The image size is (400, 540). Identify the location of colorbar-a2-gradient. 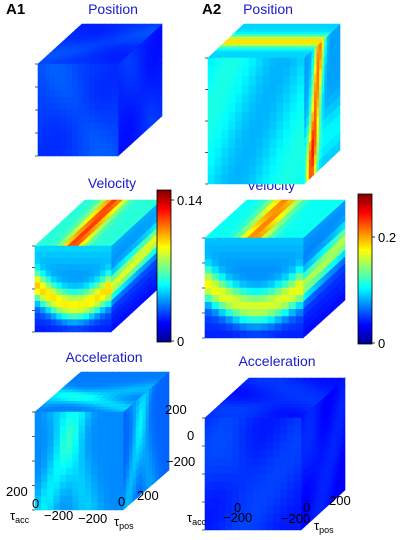
(365, 269).